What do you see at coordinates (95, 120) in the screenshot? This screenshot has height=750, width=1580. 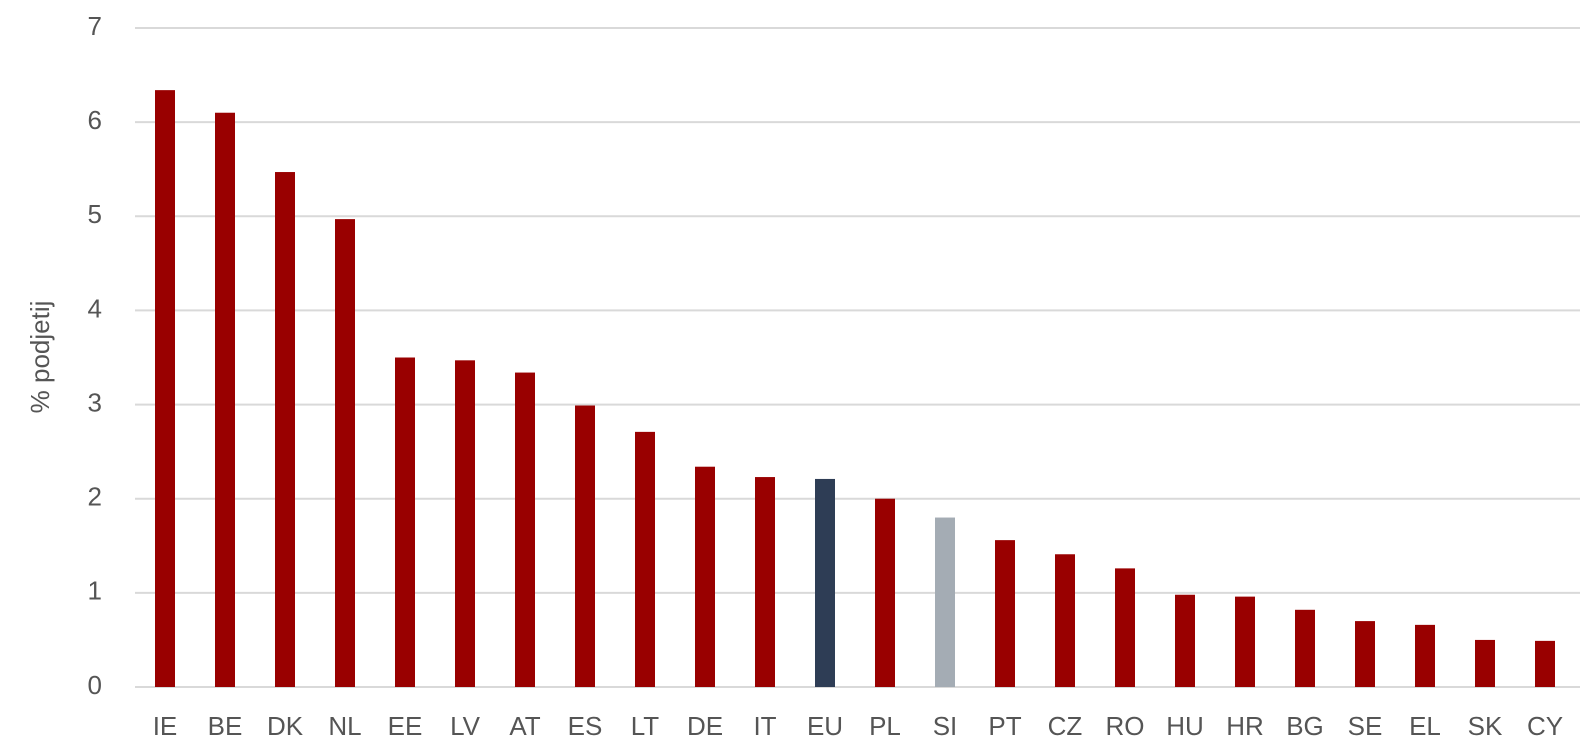 I see `y-tick-label: 6` at bounding box center [95, 120].